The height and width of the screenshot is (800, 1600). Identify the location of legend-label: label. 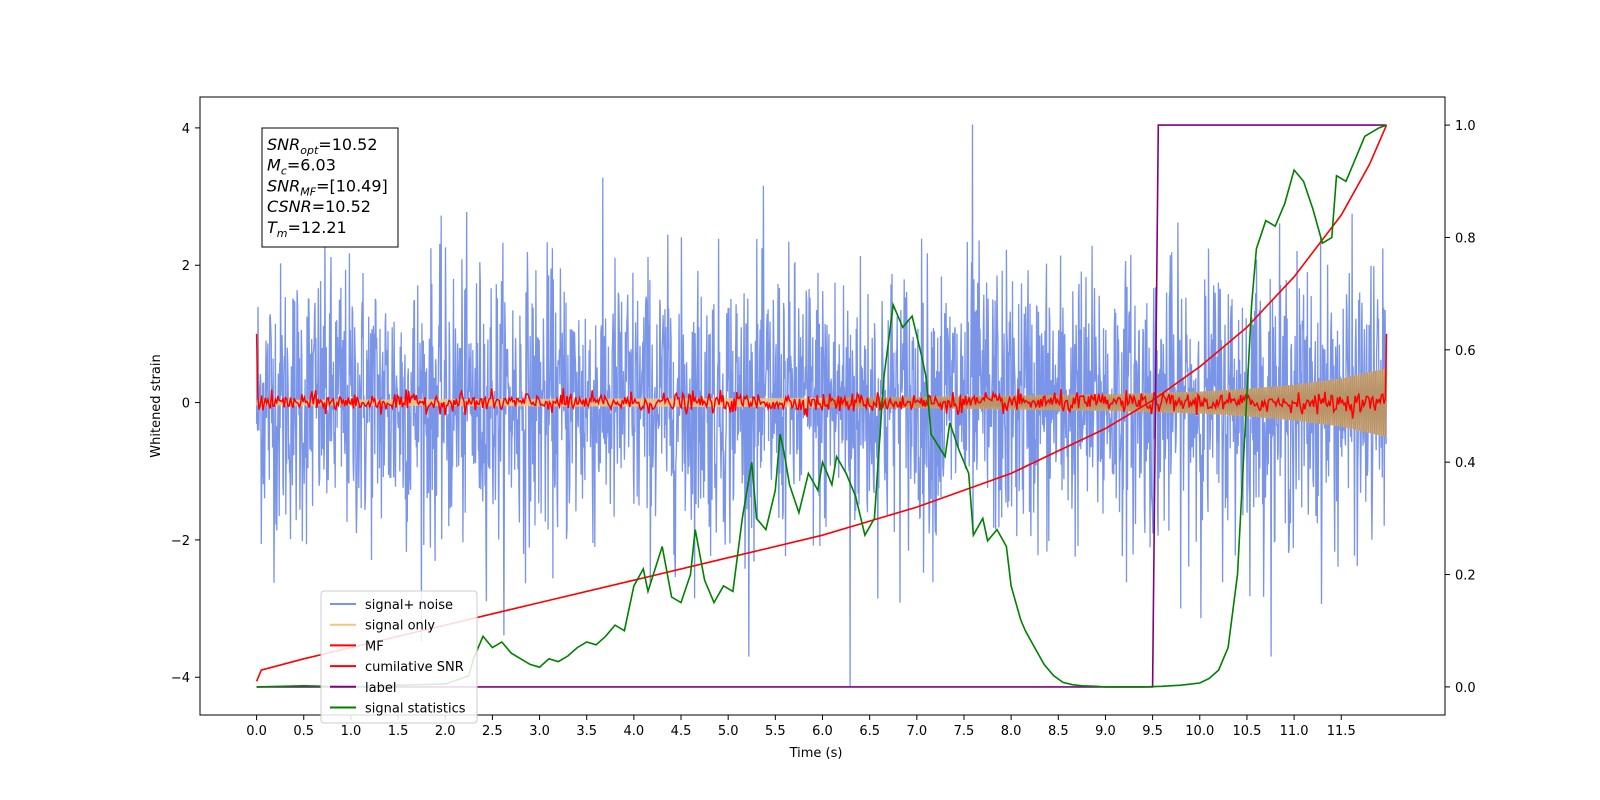
(380, 688).